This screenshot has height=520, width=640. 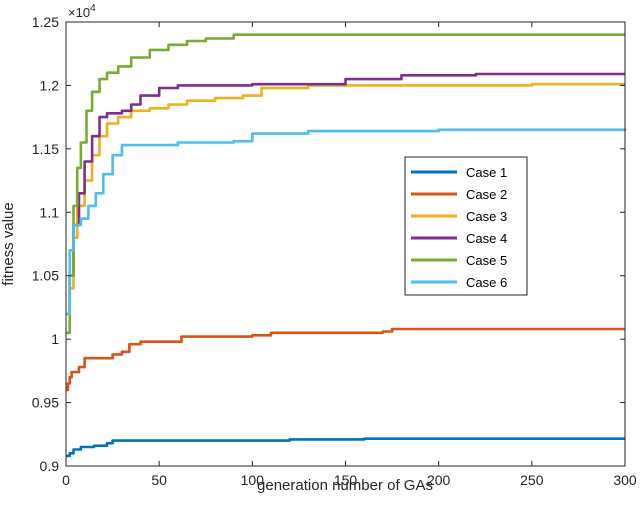 What do you see at coordinates (8, 243) in the screenshot?
I see `y-axis-label: fitness value` at bounding box center [8, 243].